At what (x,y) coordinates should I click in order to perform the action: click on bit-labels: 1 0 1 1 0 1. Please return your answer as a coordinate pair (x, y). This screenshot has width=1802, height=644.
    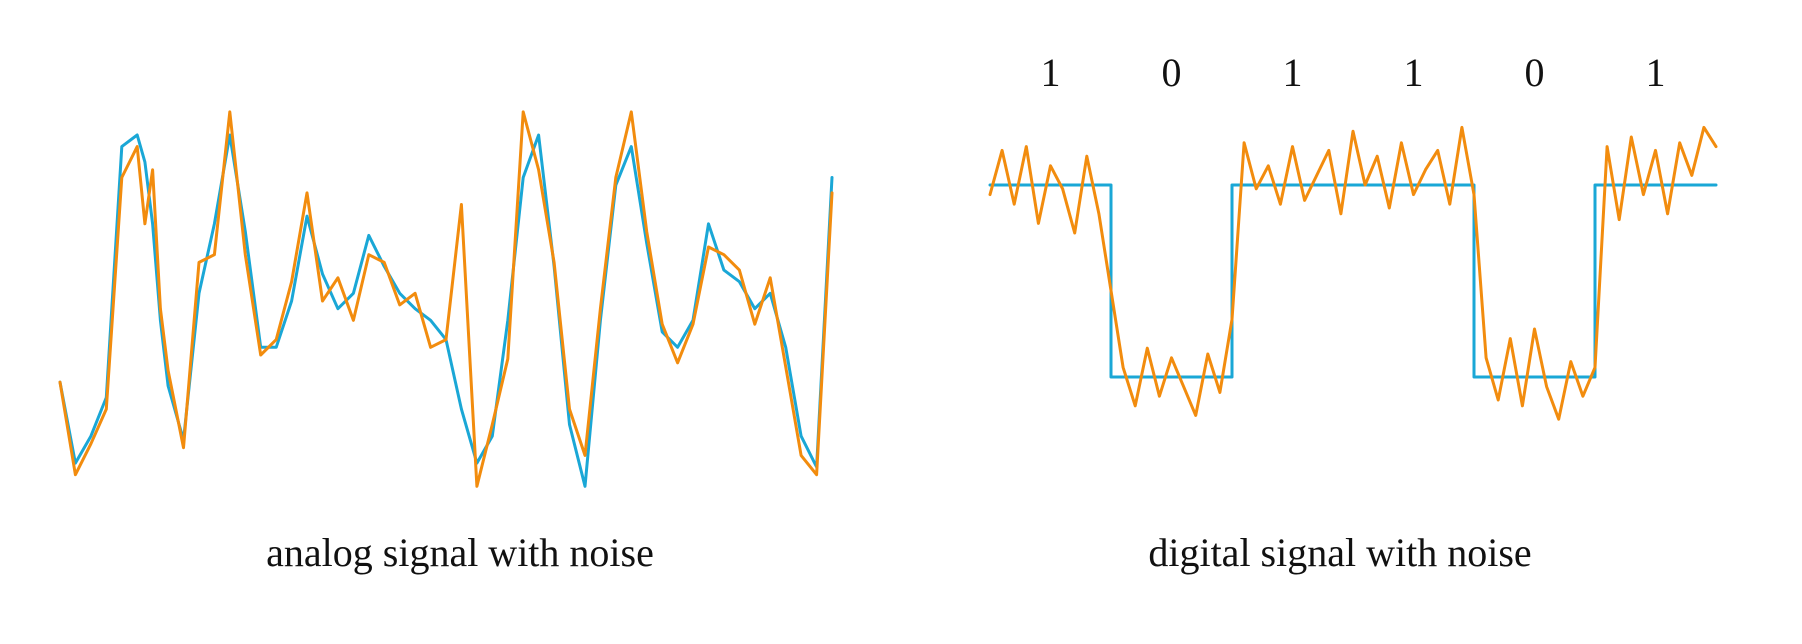
    Looking at the image, I should click on (1353, 72).